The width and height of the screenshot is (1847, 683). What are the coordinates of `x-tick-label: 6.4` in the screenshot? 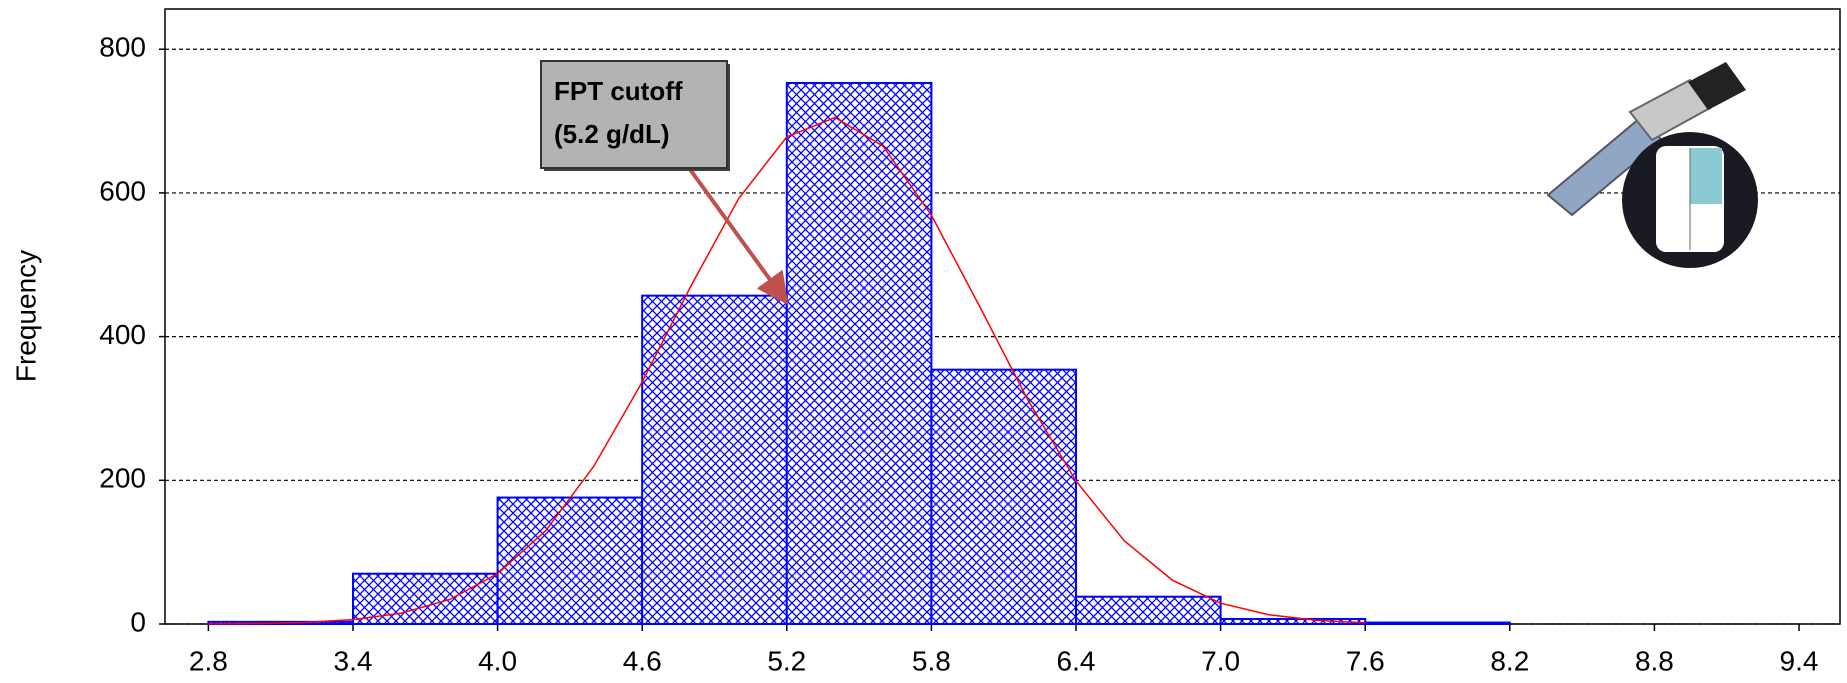 It's located at (1076, 660).